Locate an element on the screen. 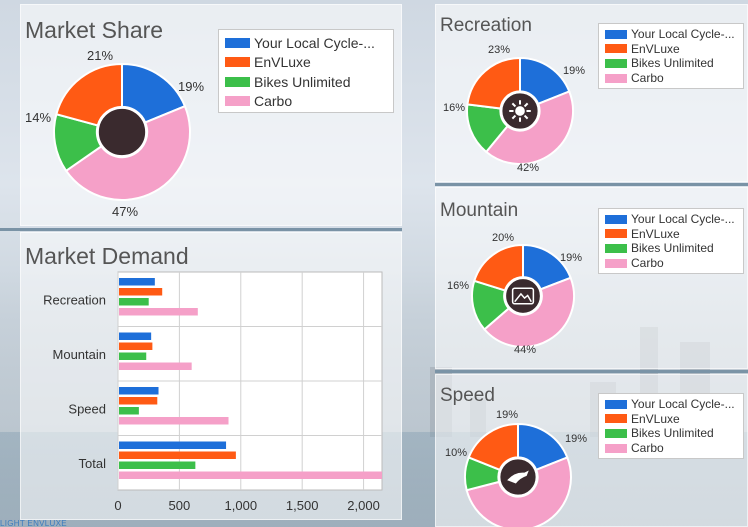 The height and width of the screenshot is (527, 748). speed-donut is located at coordinates (518, 474).